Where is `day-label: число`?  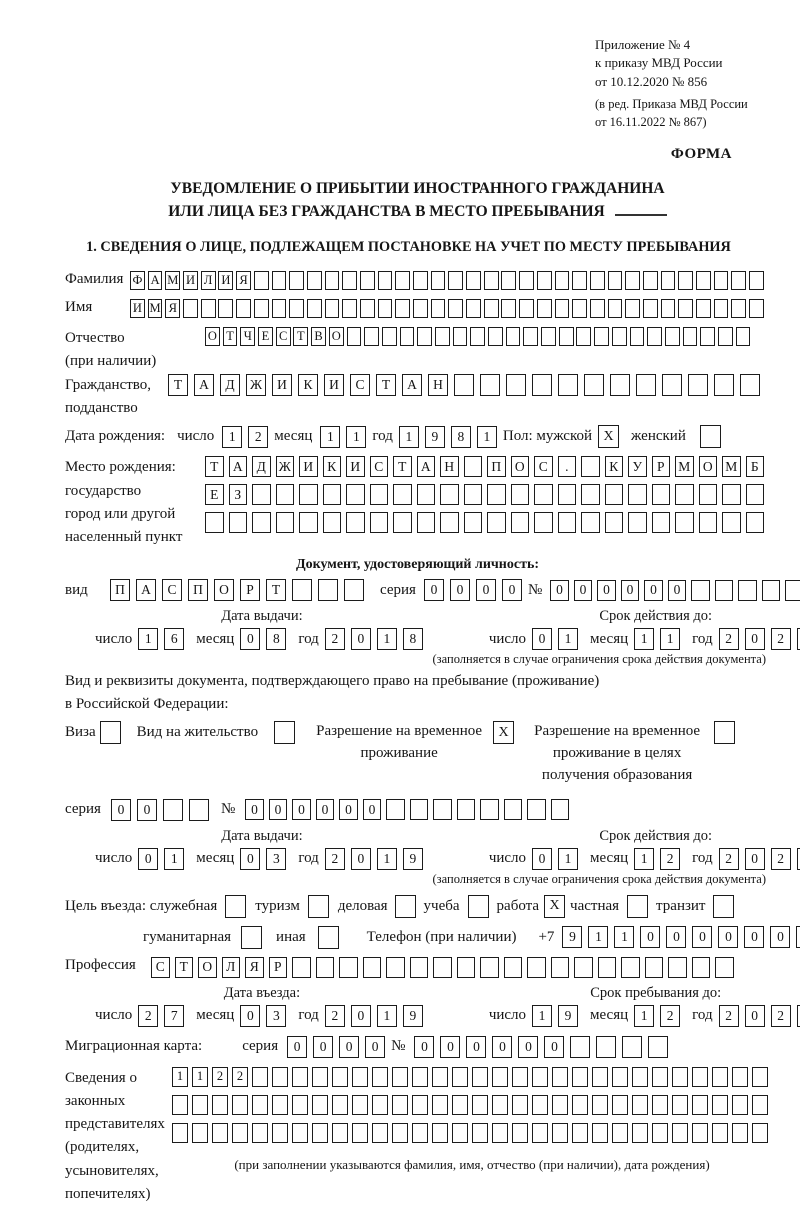 day-label: число is located at coordinates (114, 858).